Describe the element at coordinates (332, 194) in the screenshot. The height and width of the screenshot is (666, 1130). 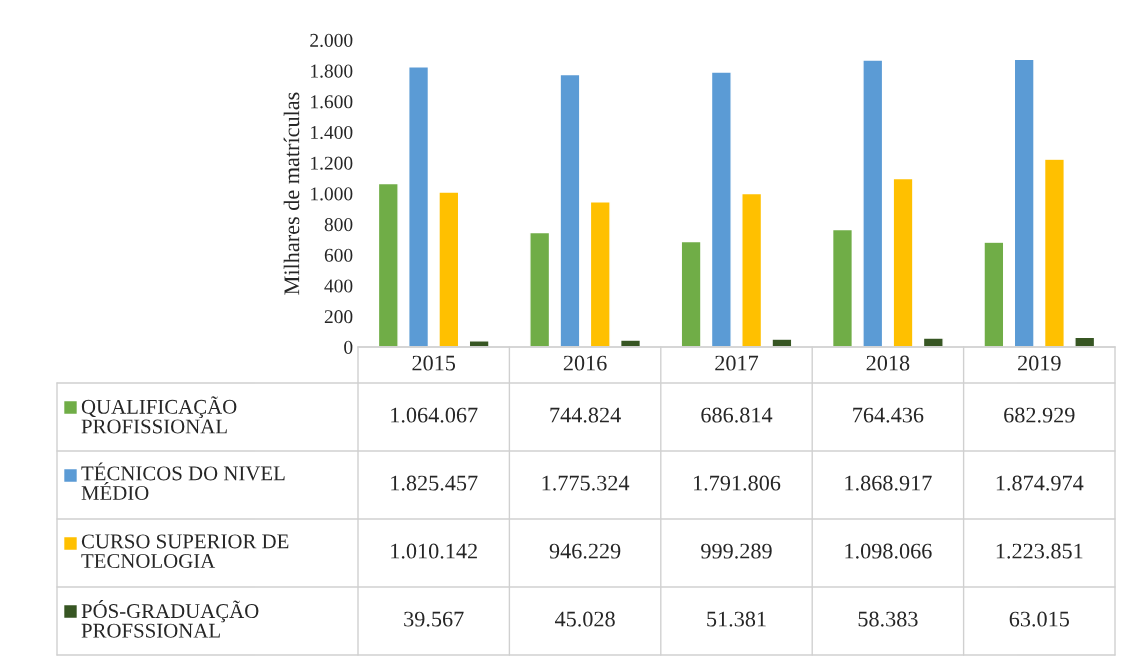
I see `y-tick-label: 1.000` at that location.